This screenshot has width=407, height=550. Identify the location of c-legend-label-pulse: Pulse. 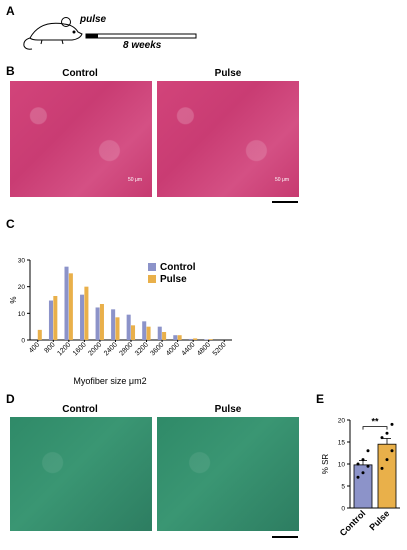
(173, 279).